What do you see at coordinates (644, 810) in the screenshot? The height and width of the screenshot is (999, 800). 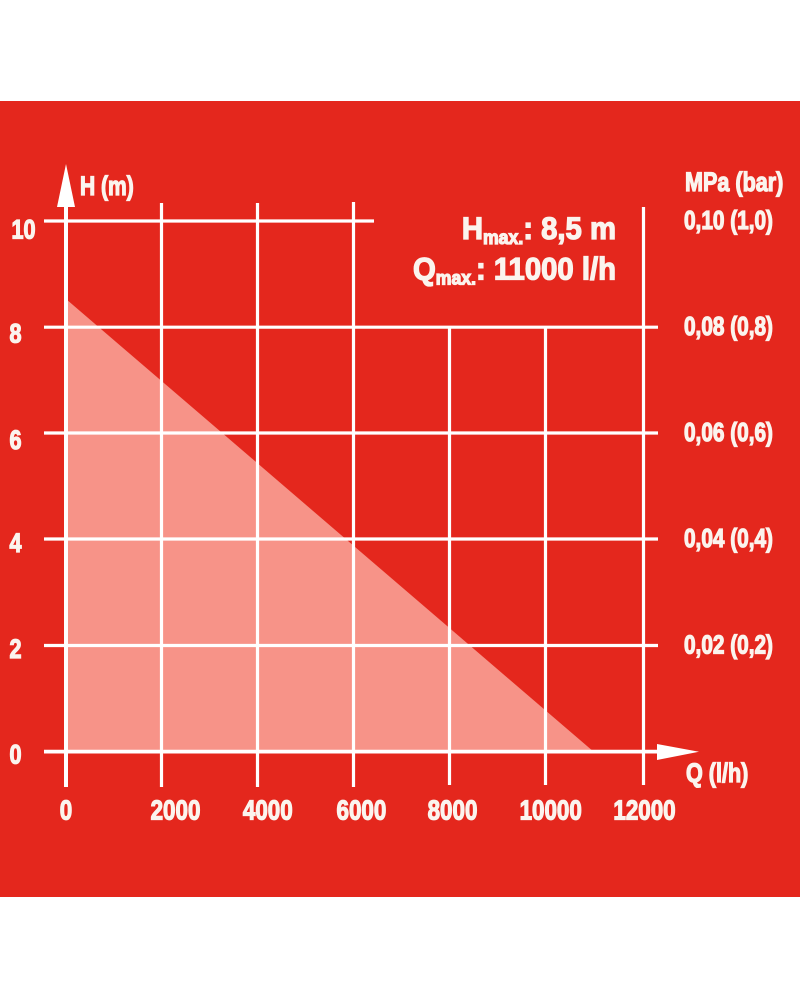 I see `svg-text: 12000` at bounding box center [644, 810].